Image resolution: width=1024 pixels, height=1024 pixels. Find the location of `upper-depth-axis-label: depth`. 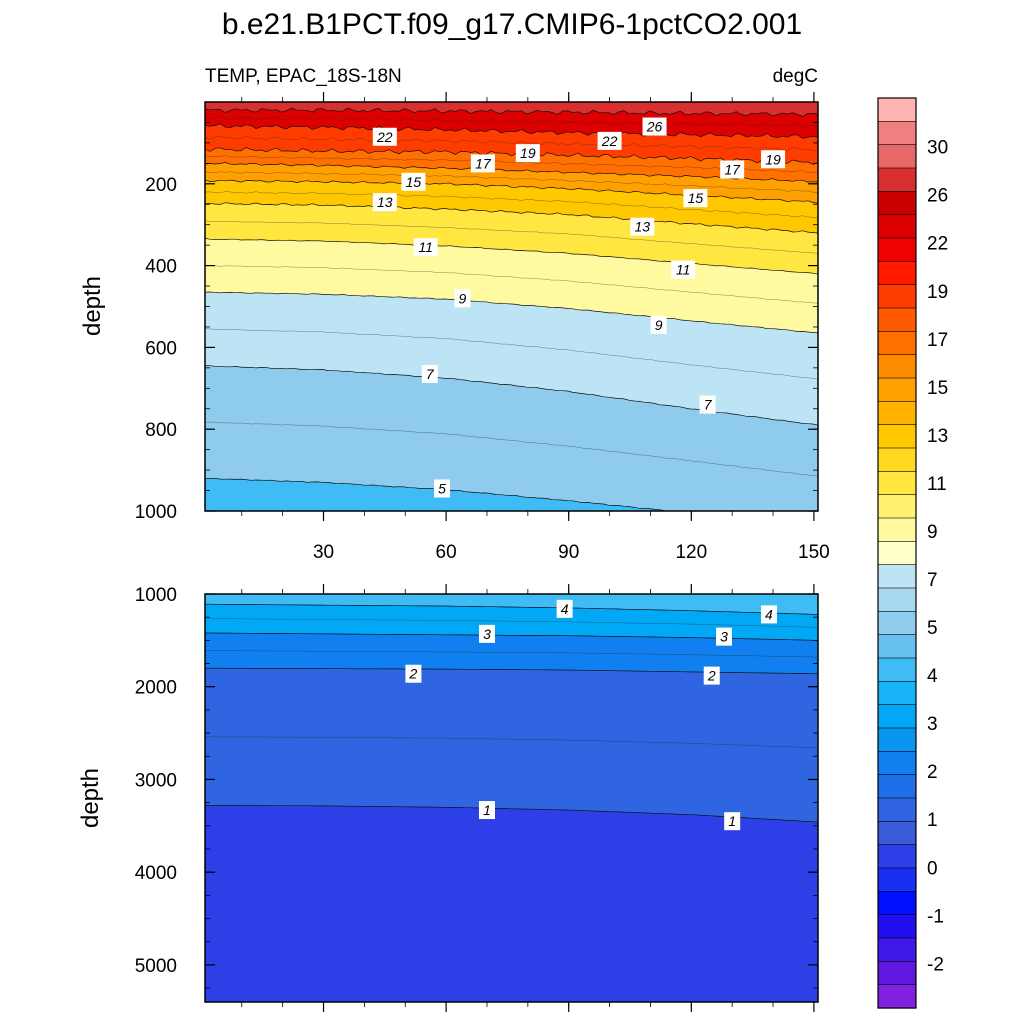

upper-depth-axis-label: depth is located at coordinates (92, 306).